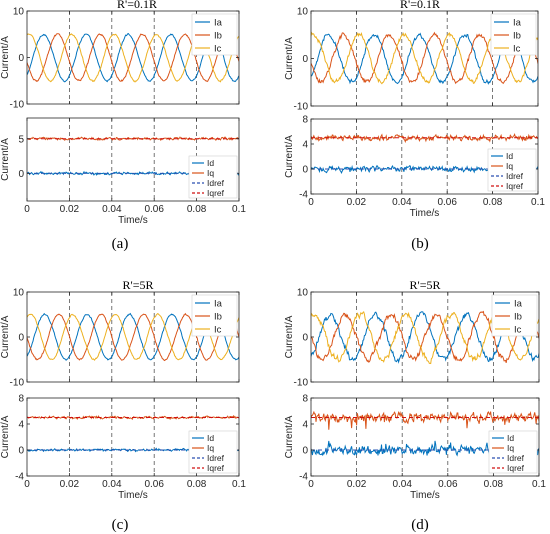 Image resolution: width=550 pixels, height=534 pixels. Describe the element at coordinates (420, 244) in the screenshot. I see `panel-caption: (b)` at that location.